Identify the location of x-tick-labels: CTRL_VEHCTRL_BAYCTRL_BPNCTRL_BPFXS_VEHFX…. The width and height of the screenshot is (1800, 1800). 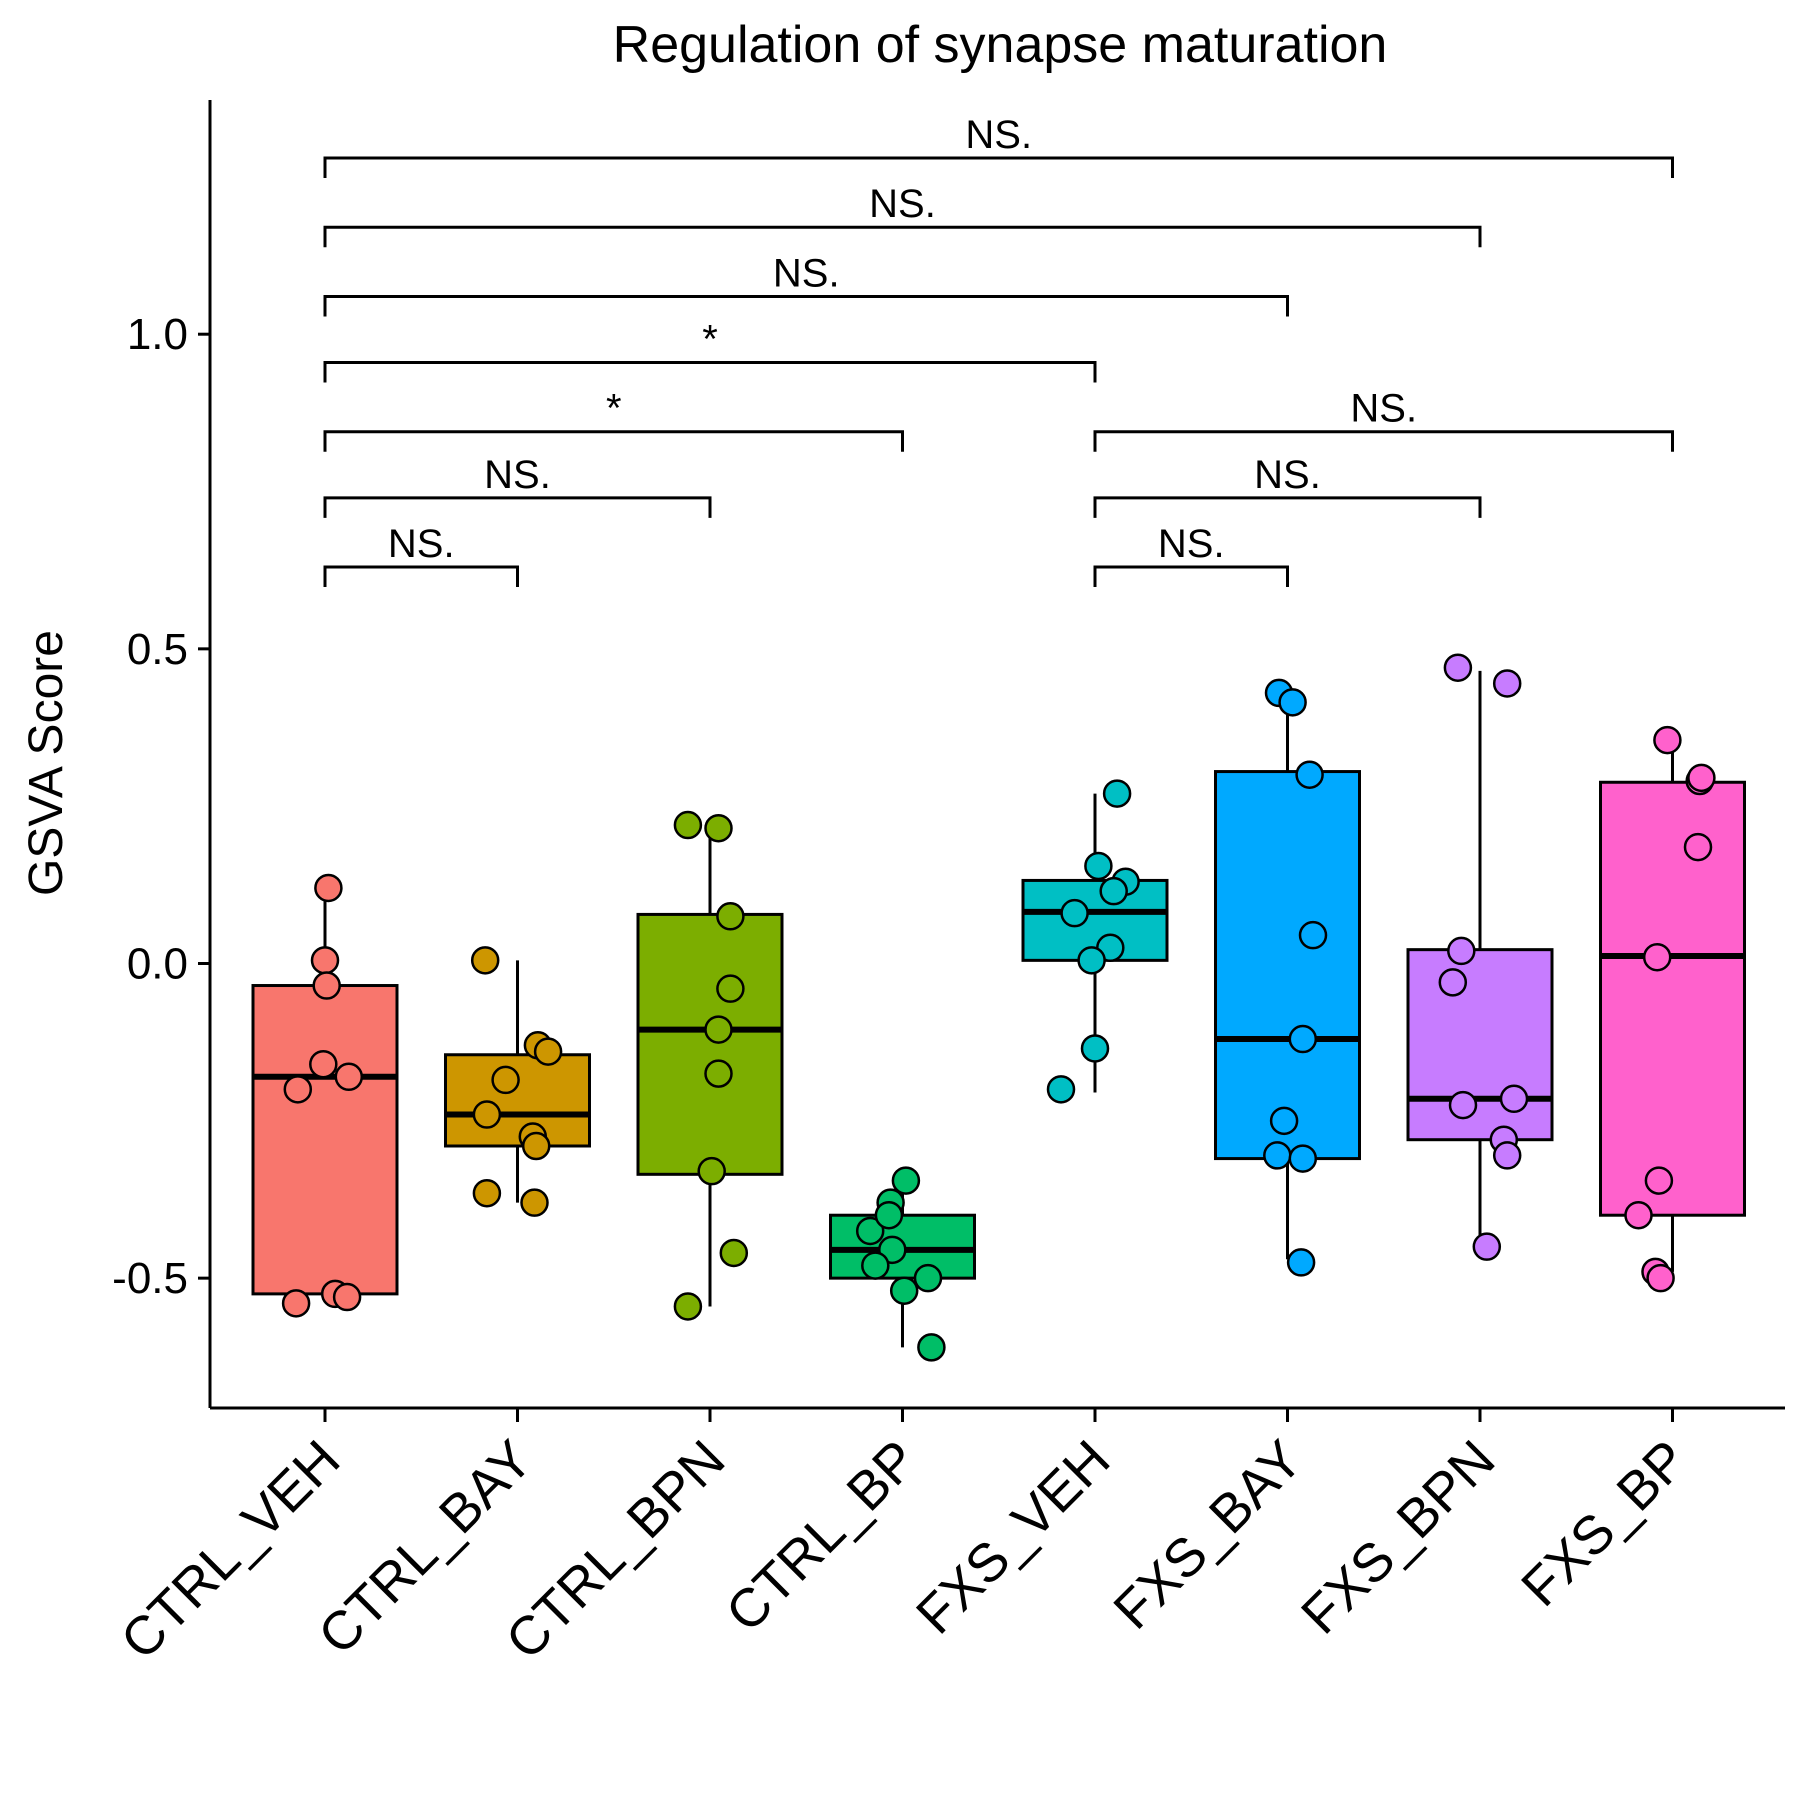
(904, 1539).